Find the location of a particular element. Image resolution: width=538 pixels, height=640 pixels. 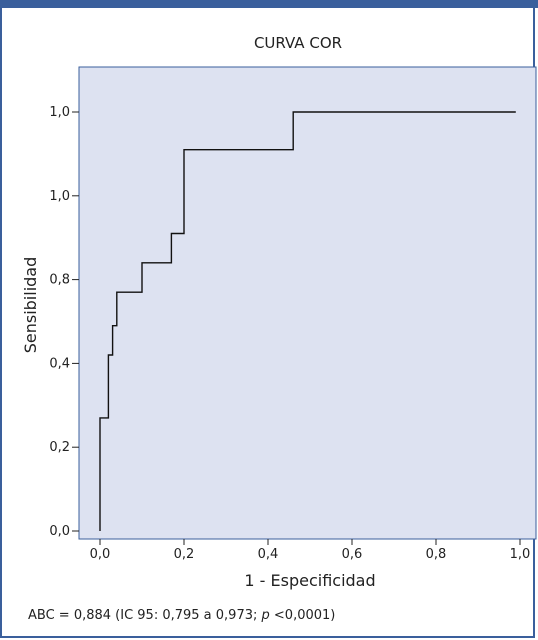

footnote-text-post: <0,0001) is located at coordinates (302, 615).